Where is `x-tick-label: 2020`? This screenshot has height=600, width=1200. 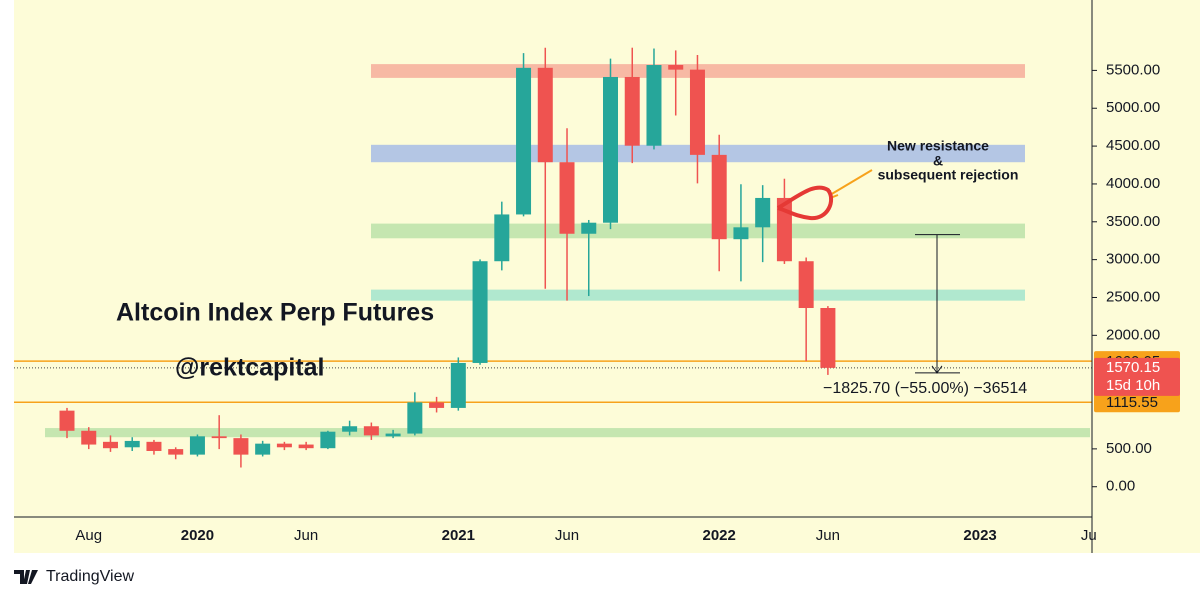
x-tick-label: 2020 is located at coordinates (197, 535).